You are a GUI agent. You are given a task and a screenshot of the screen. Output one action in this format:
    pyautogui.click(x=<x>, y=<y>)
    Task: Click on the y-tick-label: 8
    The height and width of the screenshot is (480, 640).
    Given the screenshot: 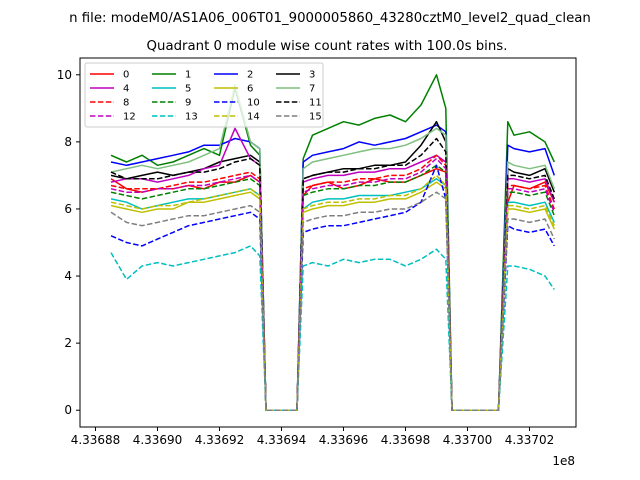 What is the action you would take?
    pyautogui.click(x=68, y=142)
    